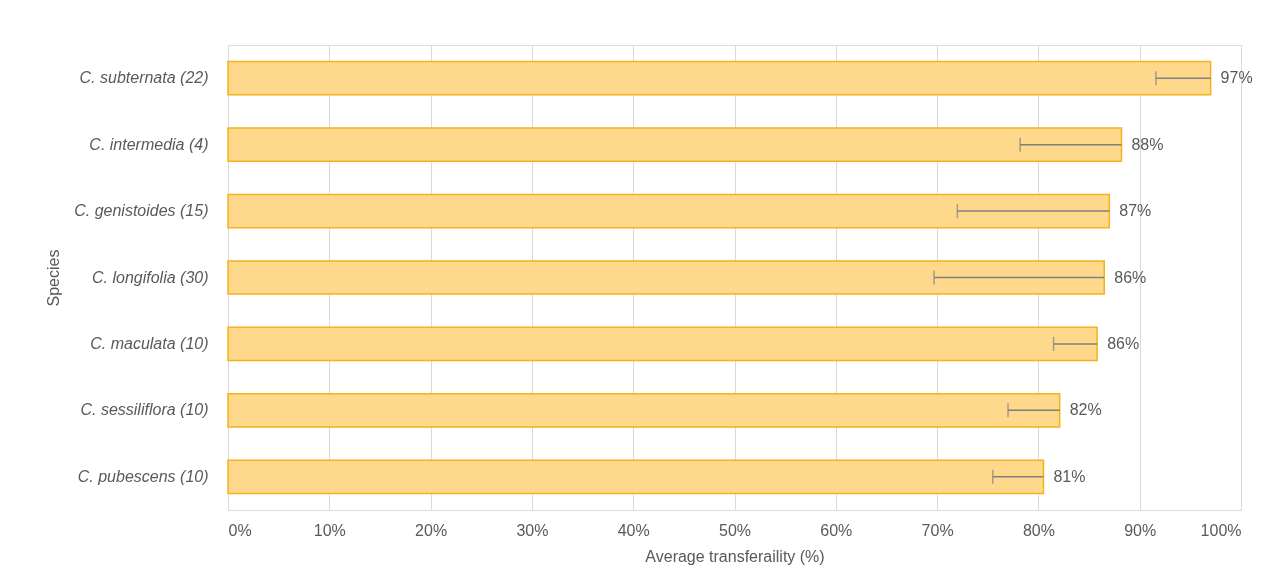  What do you see at coordinates (735, 556) in the screenshot?
I see `x-axis-title: Average transferaility (%)` at bounding box center [735, 556].